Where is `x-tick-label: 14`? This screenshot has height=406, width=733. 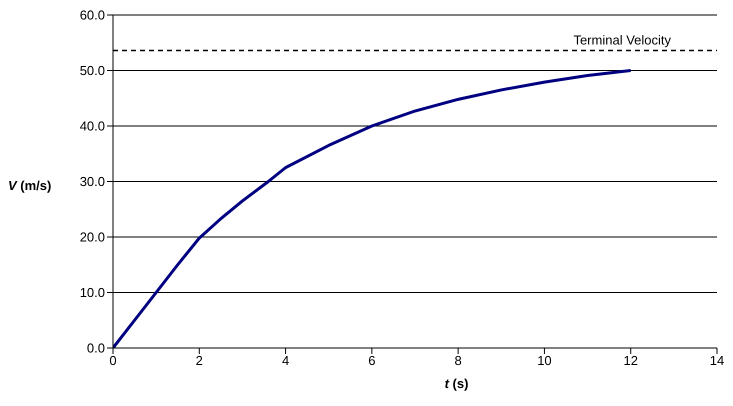 x-tick-label: 14 is located at coordinates (717, 360).